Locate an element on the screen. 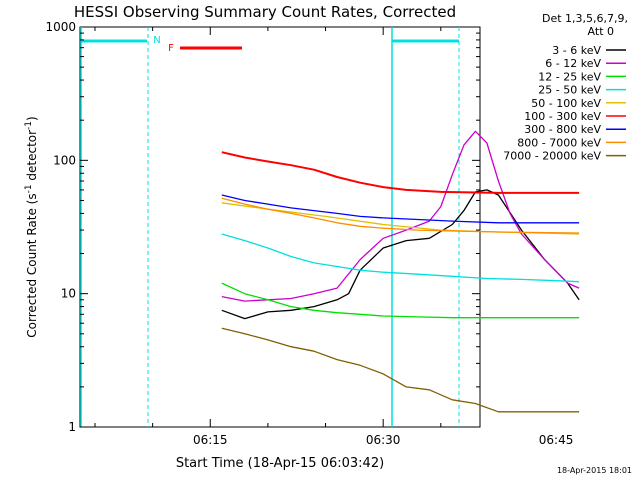  annotation-f: F is located at coordinates (171, 48).